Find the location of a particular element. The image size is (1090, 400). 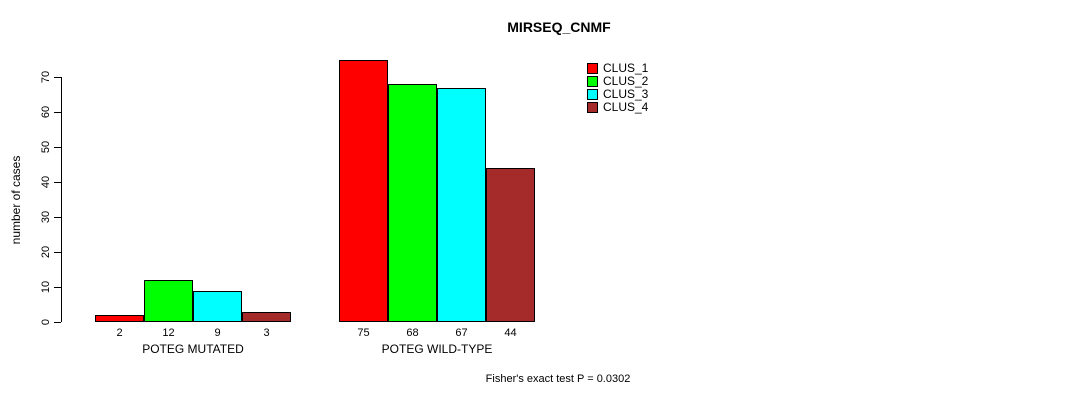

bar-value-label: 68 is located at coordinates (412, 333).